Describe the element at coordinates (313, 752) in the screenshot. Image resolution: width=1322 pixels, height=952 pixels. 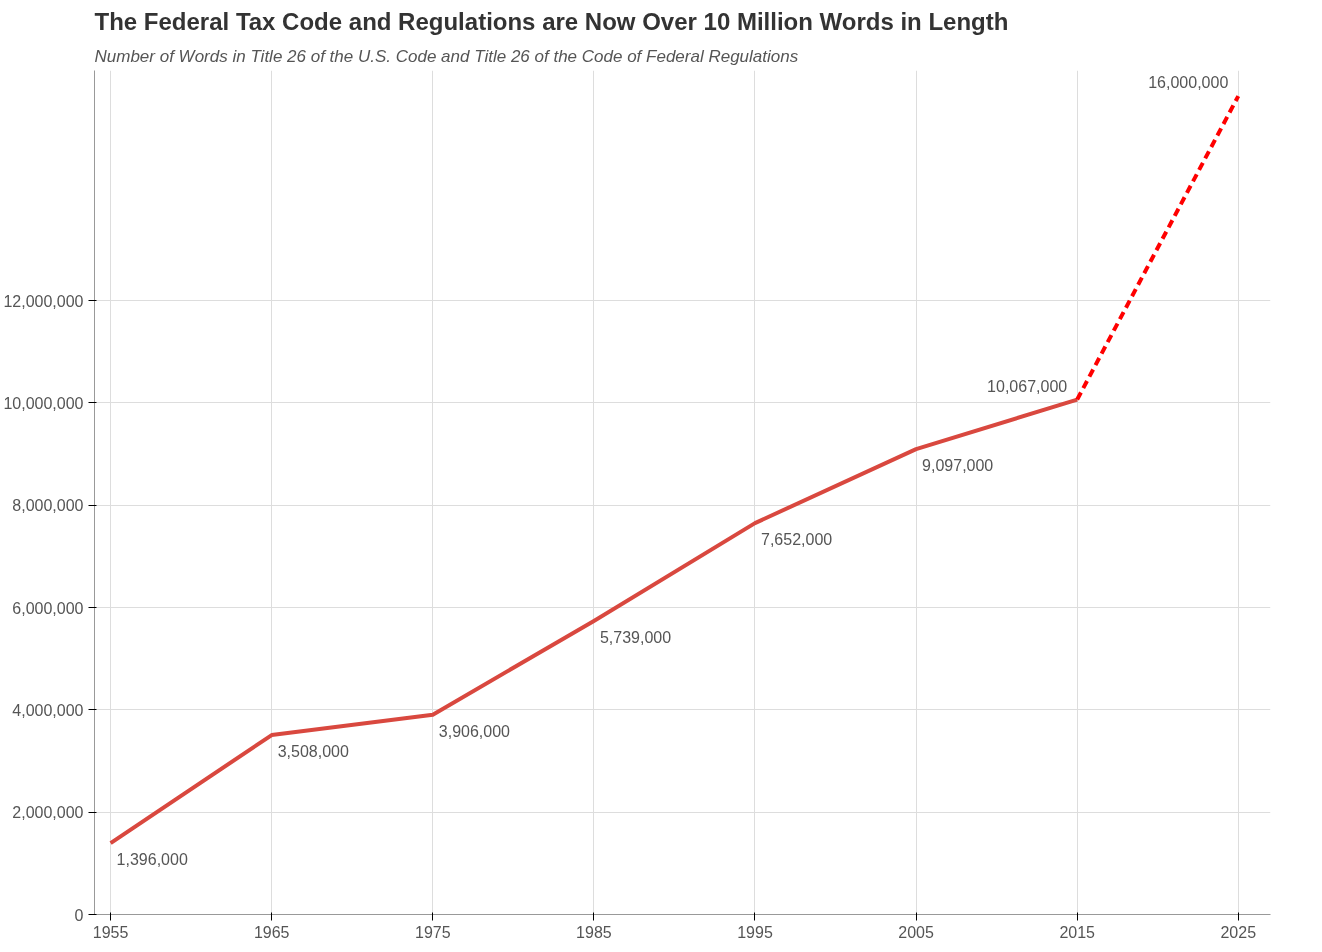
I see `data-label: 3,508,000` at that location.